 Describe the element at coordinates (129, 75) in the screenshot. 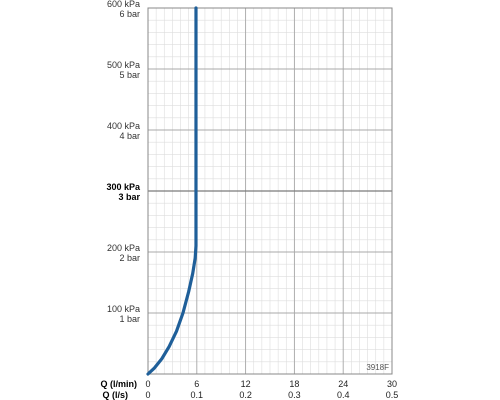

I see `y-tick-label-bar: 5 bar` at that location.